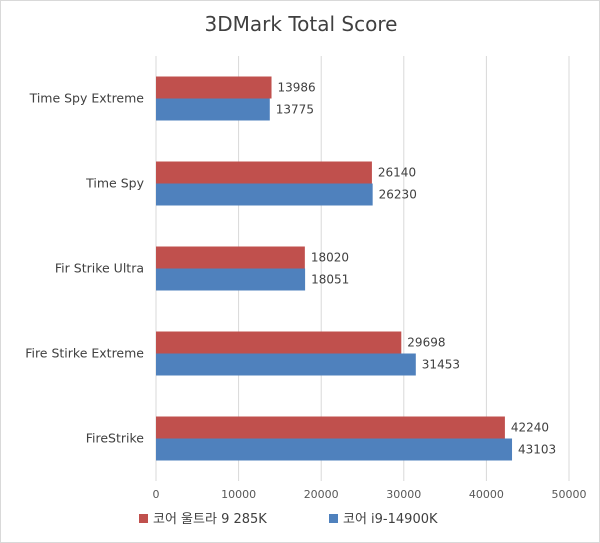 The height and width of the screenshot is (543, 600). What do you see at coordinates (114, 183) in the screenshot?
I see `category-label: Time Spy` at bounding box center [114, 183].